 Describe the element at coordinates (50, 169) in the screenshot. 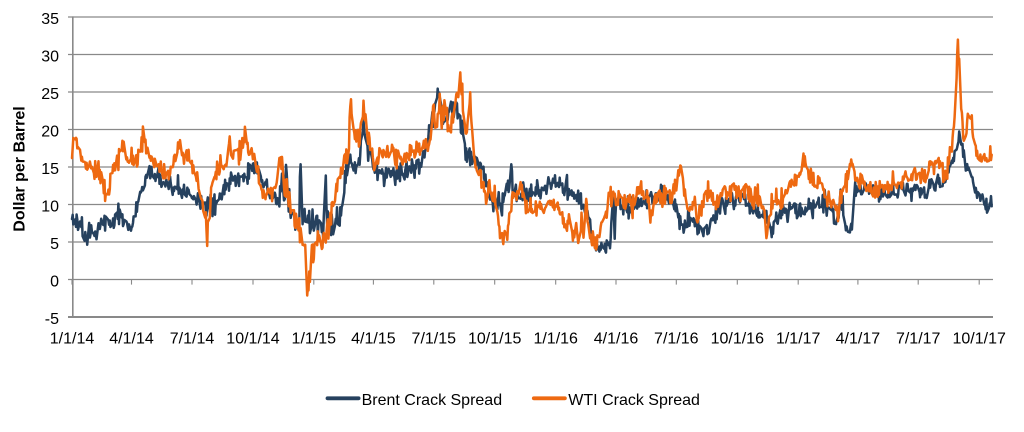

I see `svg-text: 15` at that location.